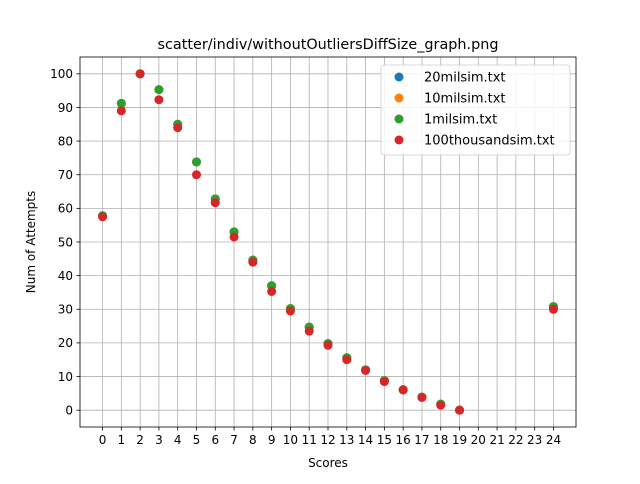 Image resolution: width=640 pixels, height=484 pixels. Describe the element at coordinates (197, 440) in the screenshot. I see `x-tick-label: 5` at that location.